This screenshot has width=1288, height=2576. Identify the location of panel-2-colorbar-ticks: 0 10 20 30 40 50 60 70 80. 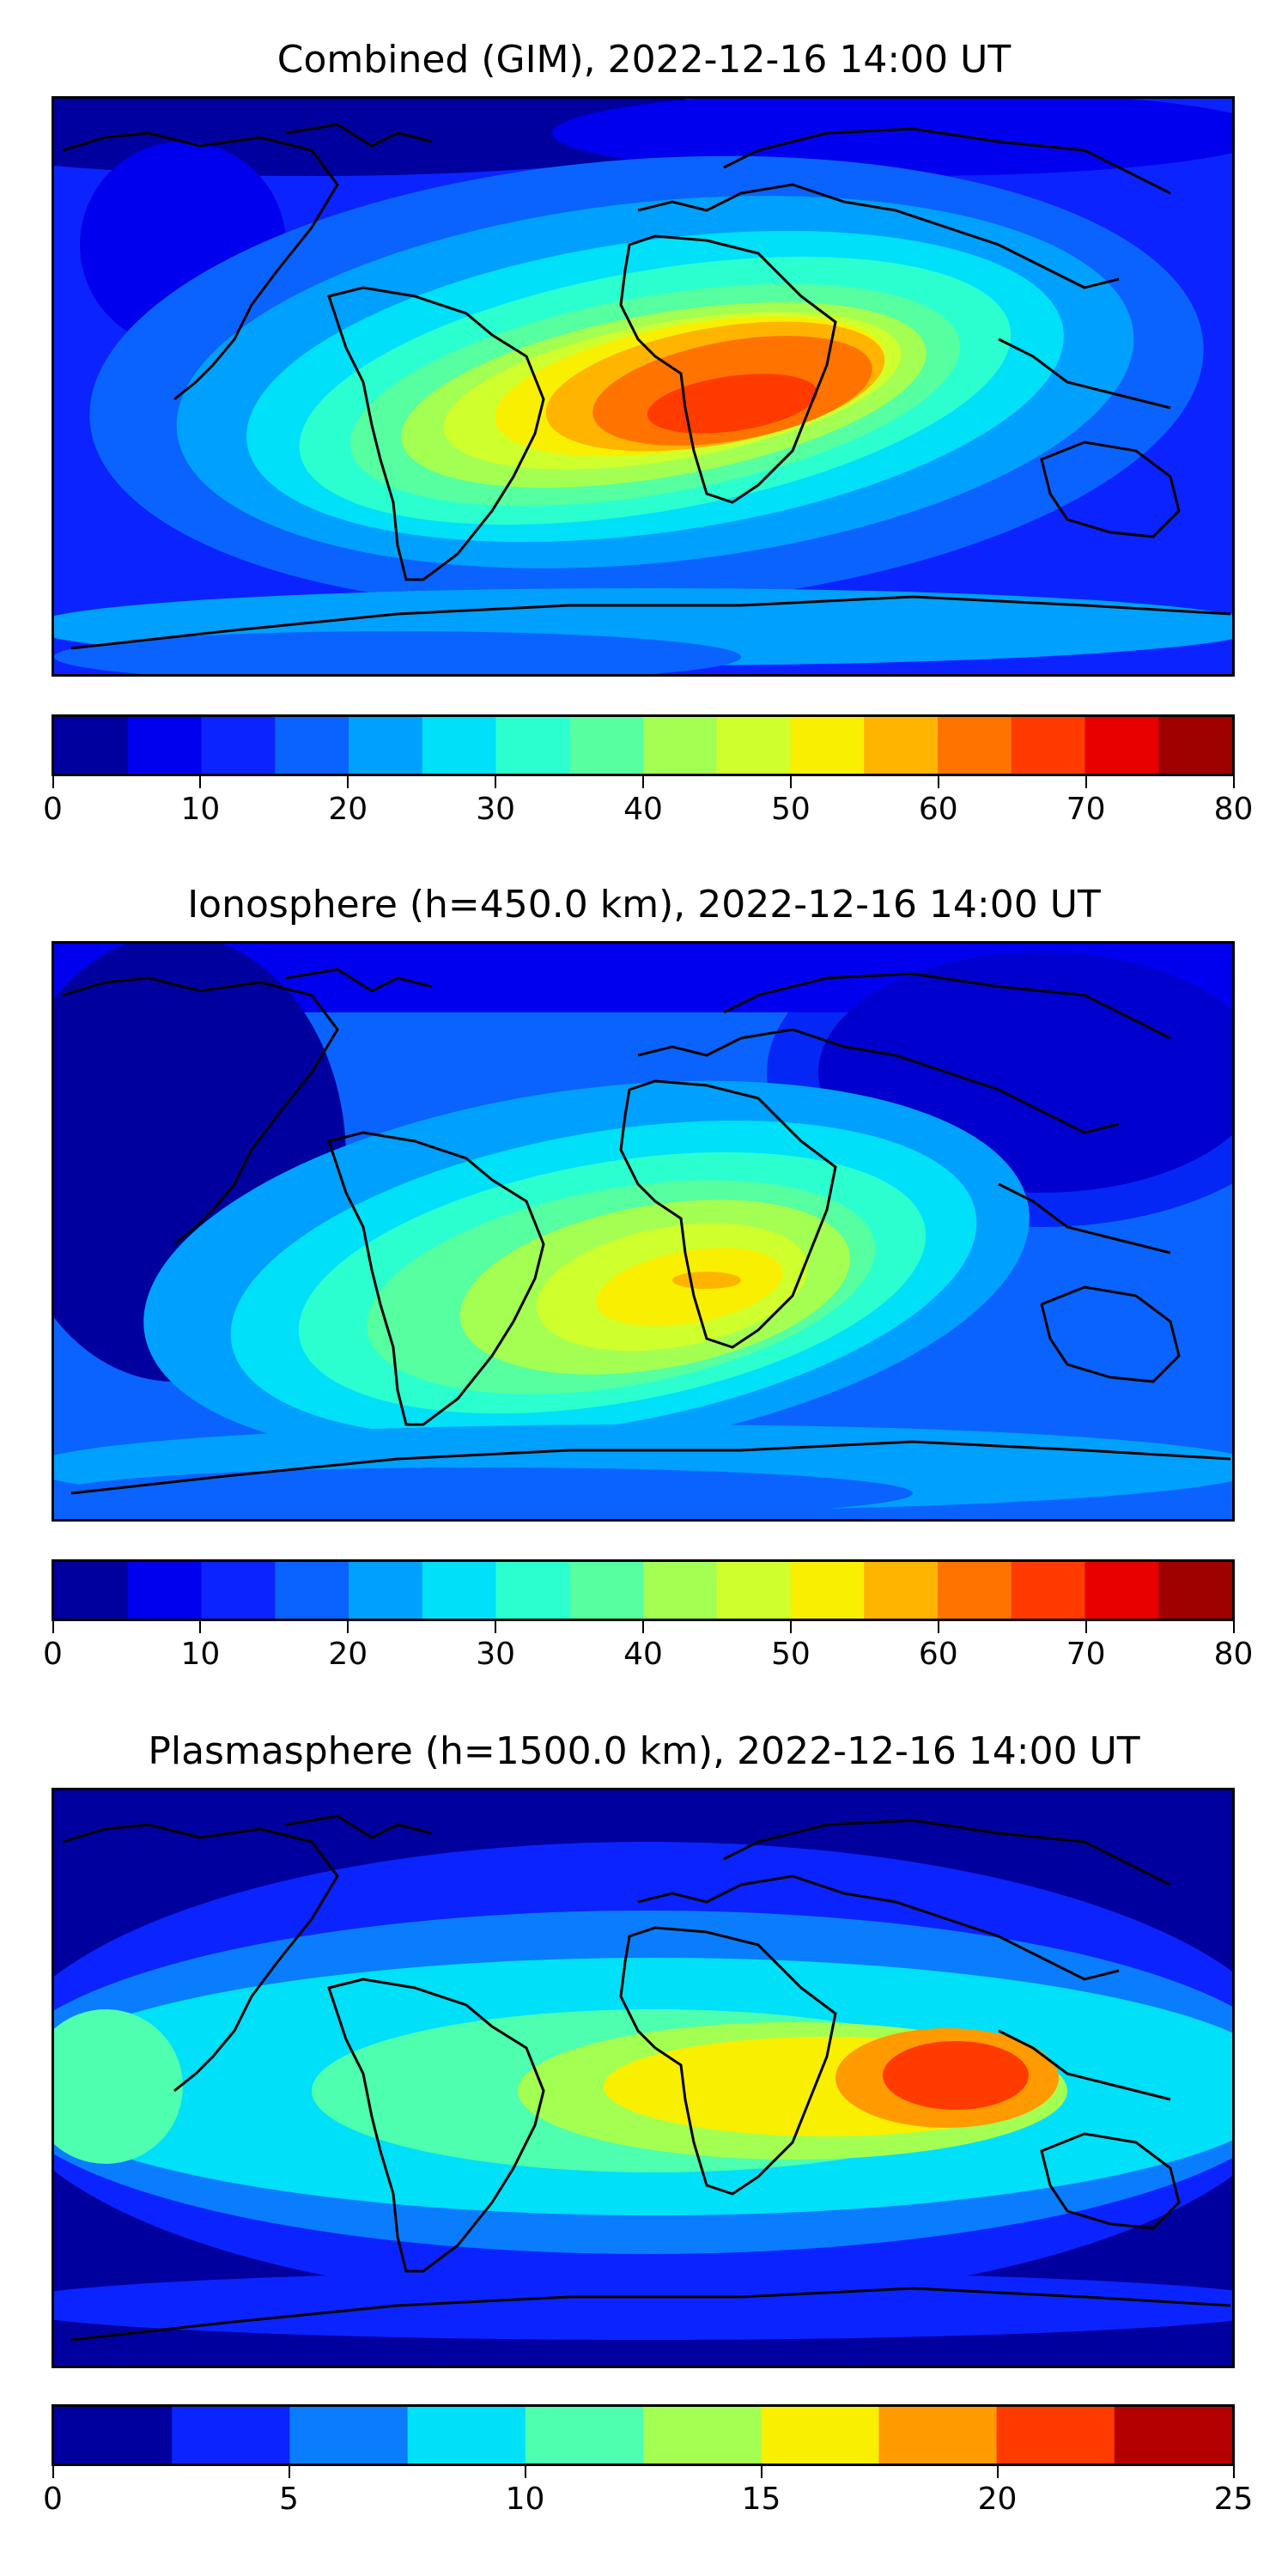
(648, 1647).